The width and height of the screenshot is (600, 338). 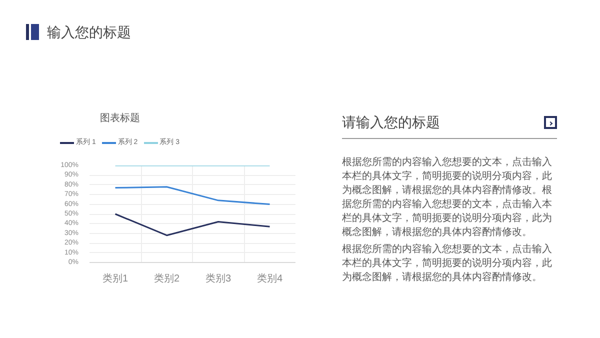 I want to click on text: 根据您所需的内容输入您想要的文本，点击输入本栏的具体文字，简明扼要的说明分项内容，此为概念图解，请根据您的具体内容酌情修改。, so click(x=447, y=264).